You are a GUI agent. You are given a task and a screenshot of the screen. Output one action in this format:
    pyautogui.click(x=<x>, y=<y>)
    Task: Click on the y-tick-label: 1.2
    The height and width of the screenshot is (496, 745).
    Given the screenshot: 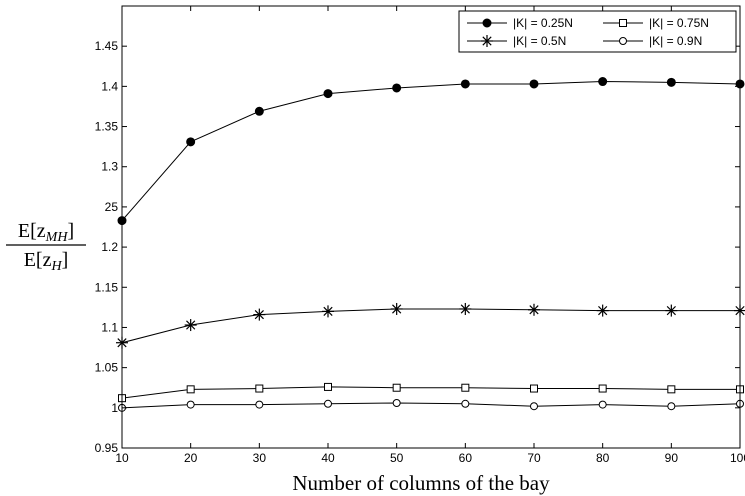 What is the action you would take?
    pyautogui.click(x=109, y=247)
    